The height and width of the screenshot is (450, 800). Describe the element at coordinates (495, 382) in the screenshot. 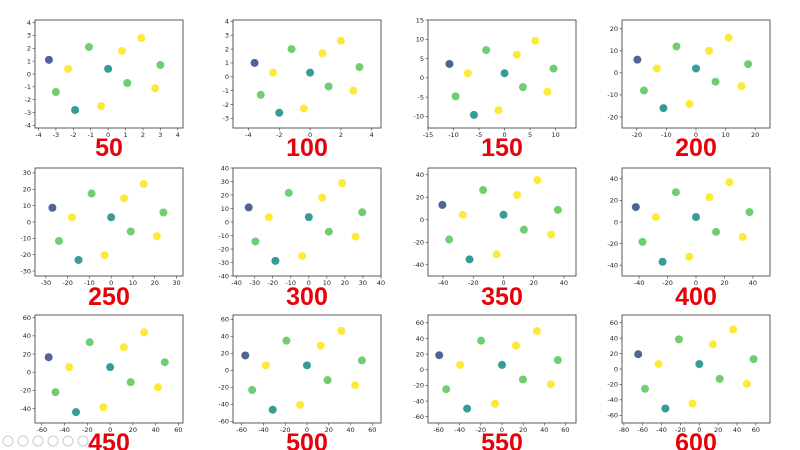

I see `chart: -60 -40 -20 0 20 40 60 -60 -40 -20 0 20 40 60 550` at that location.